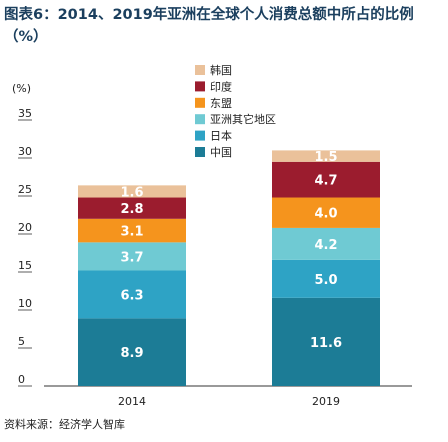  I want to click on y-tick-label: 30, so click(25, 151).